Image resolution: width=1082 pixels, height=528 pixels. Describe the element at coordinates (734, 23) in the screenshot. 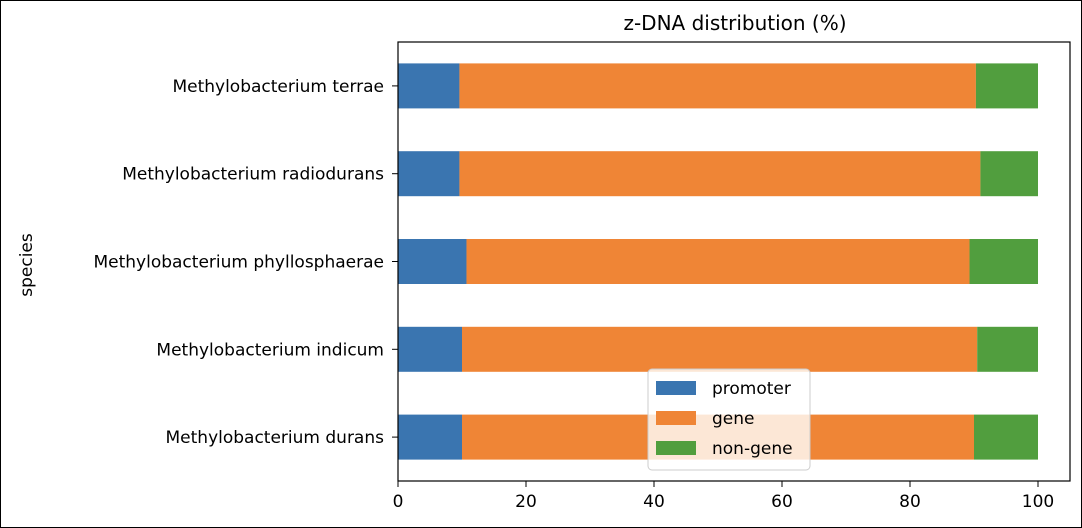

I see `chart-title: z-DNA distribution (%)` at that location.